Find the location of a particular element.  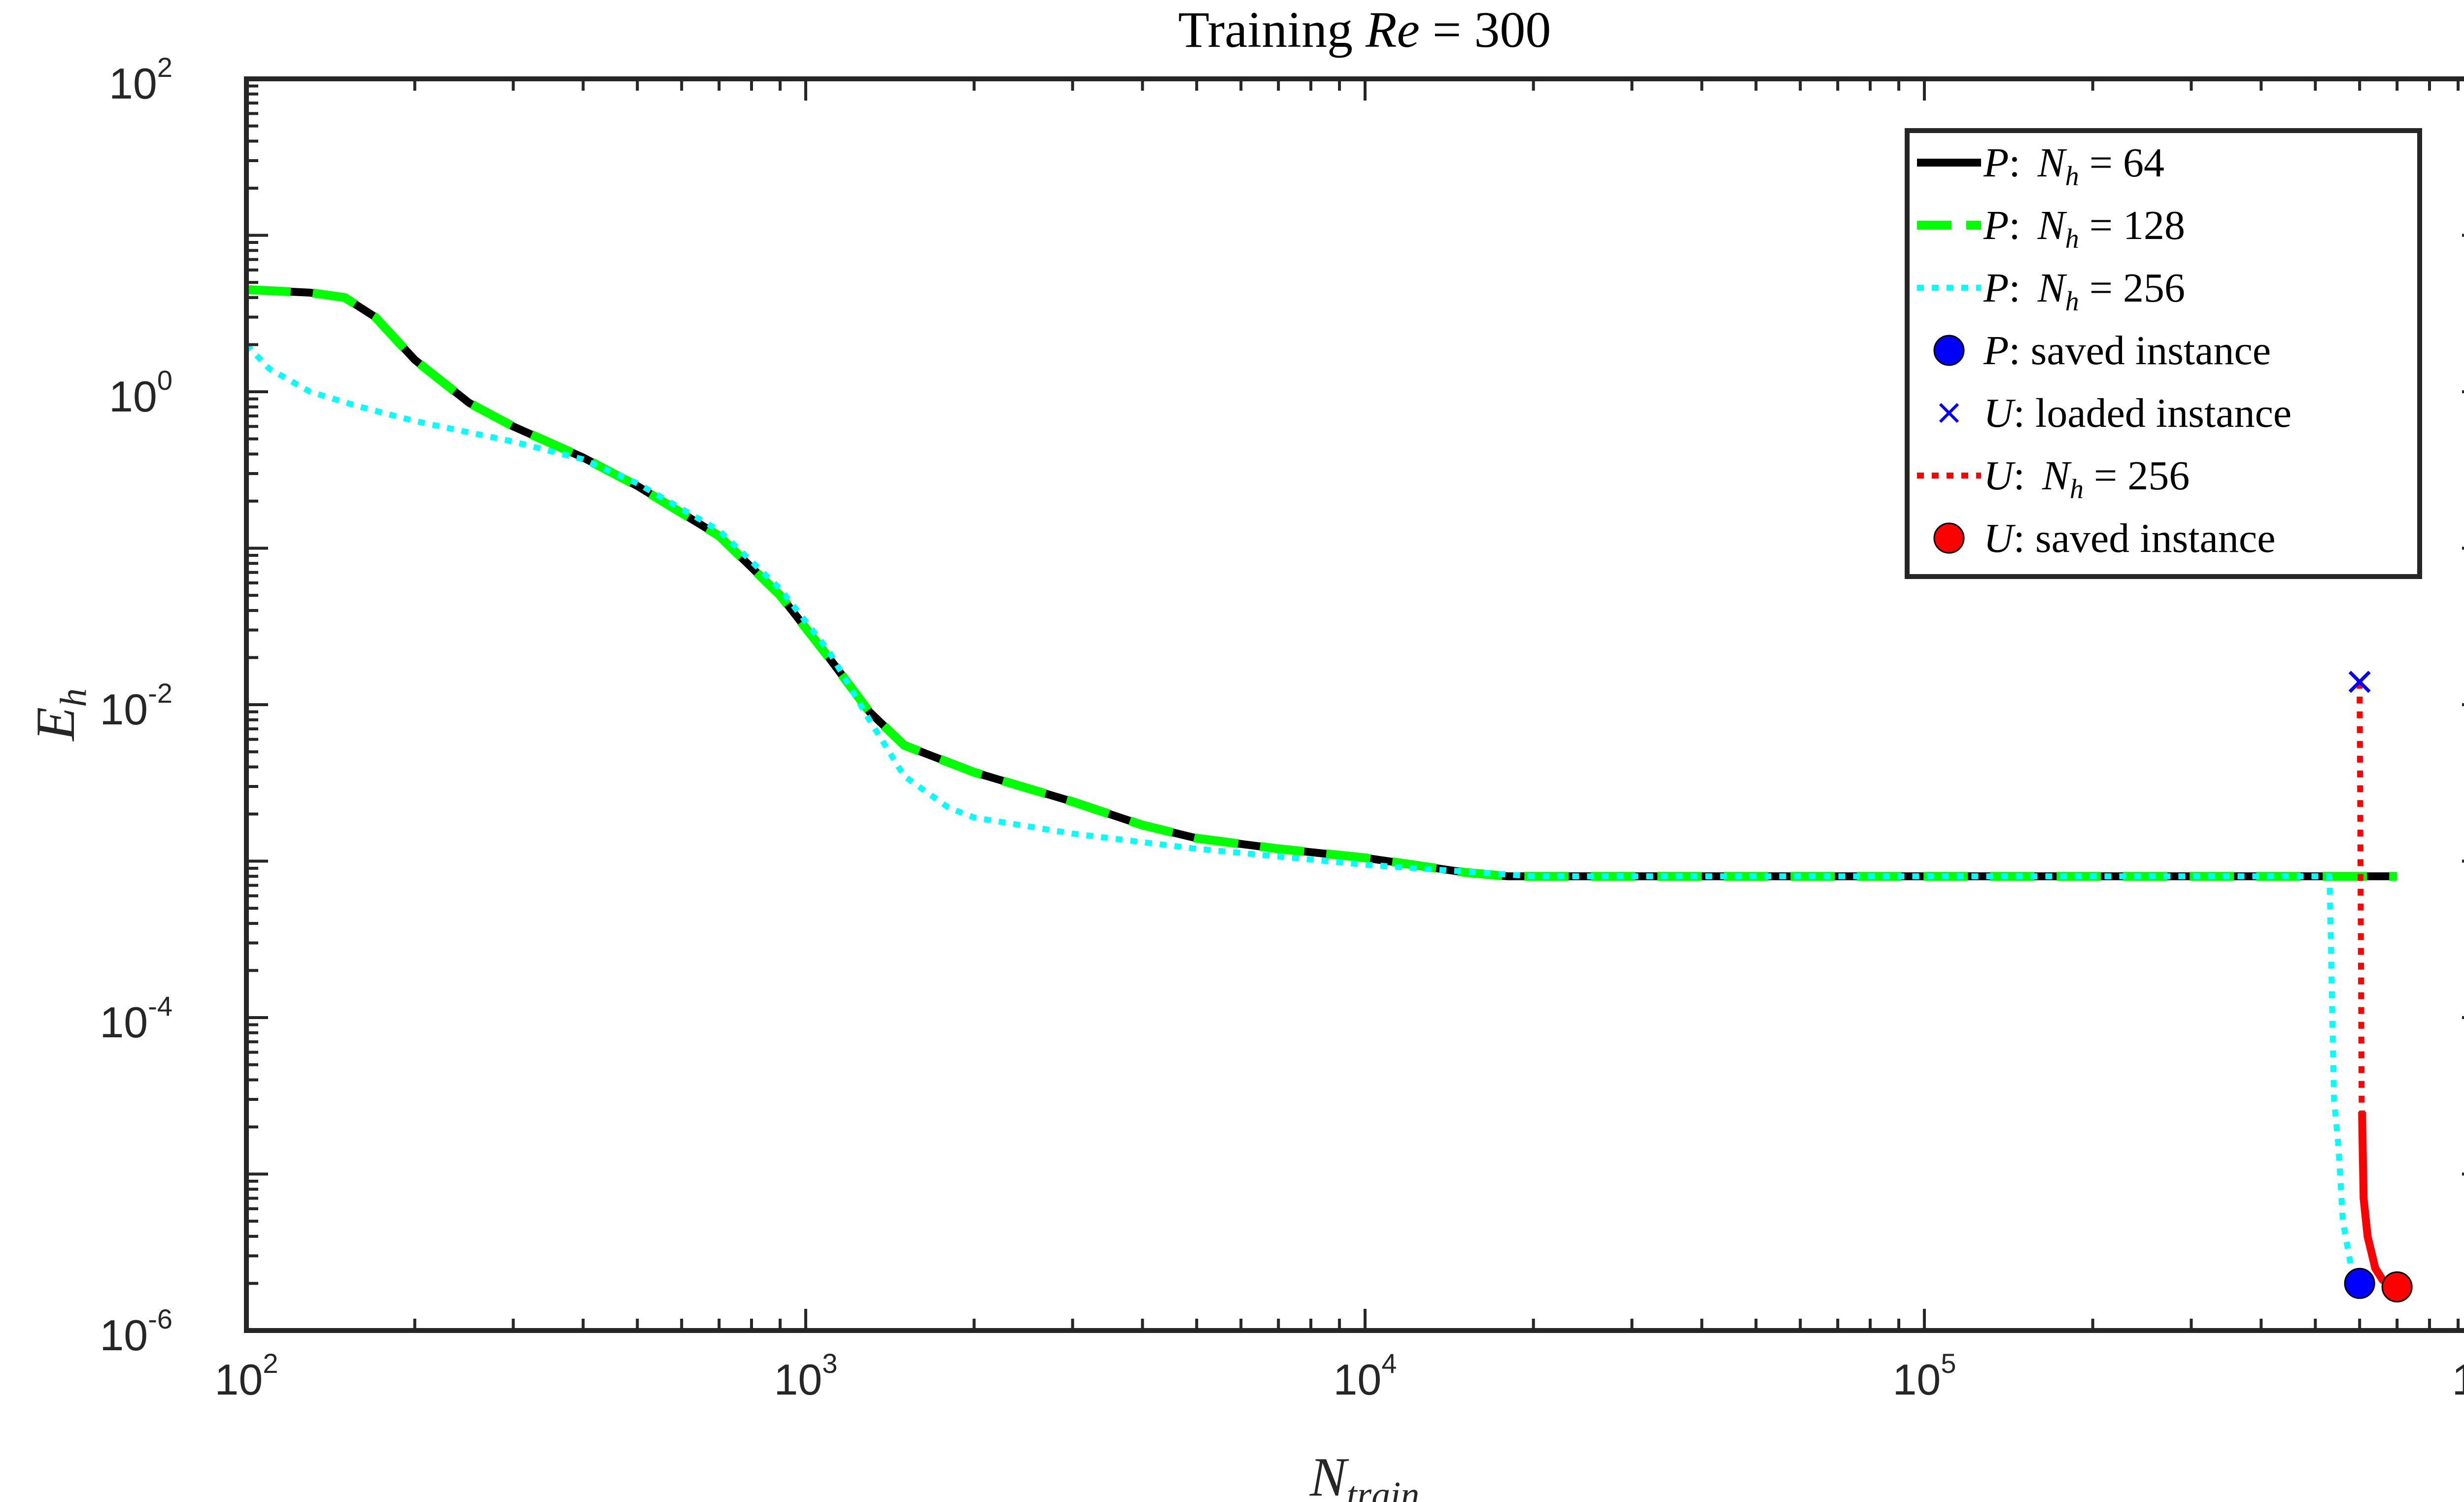

legend-entry-4: U: loaded instance is located at coordinates (2115, 413).